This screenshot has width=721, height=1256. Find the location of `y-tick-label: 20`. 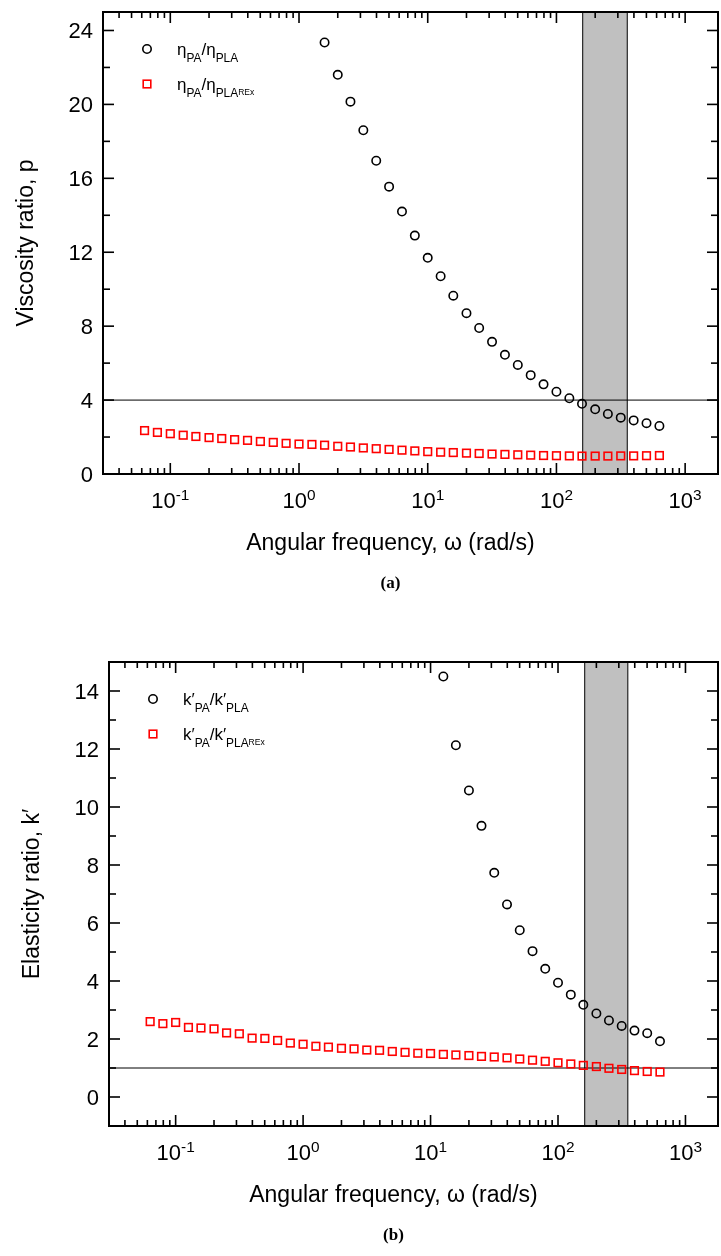

y-tick-label: 20 is located at coordinates (80, 105).